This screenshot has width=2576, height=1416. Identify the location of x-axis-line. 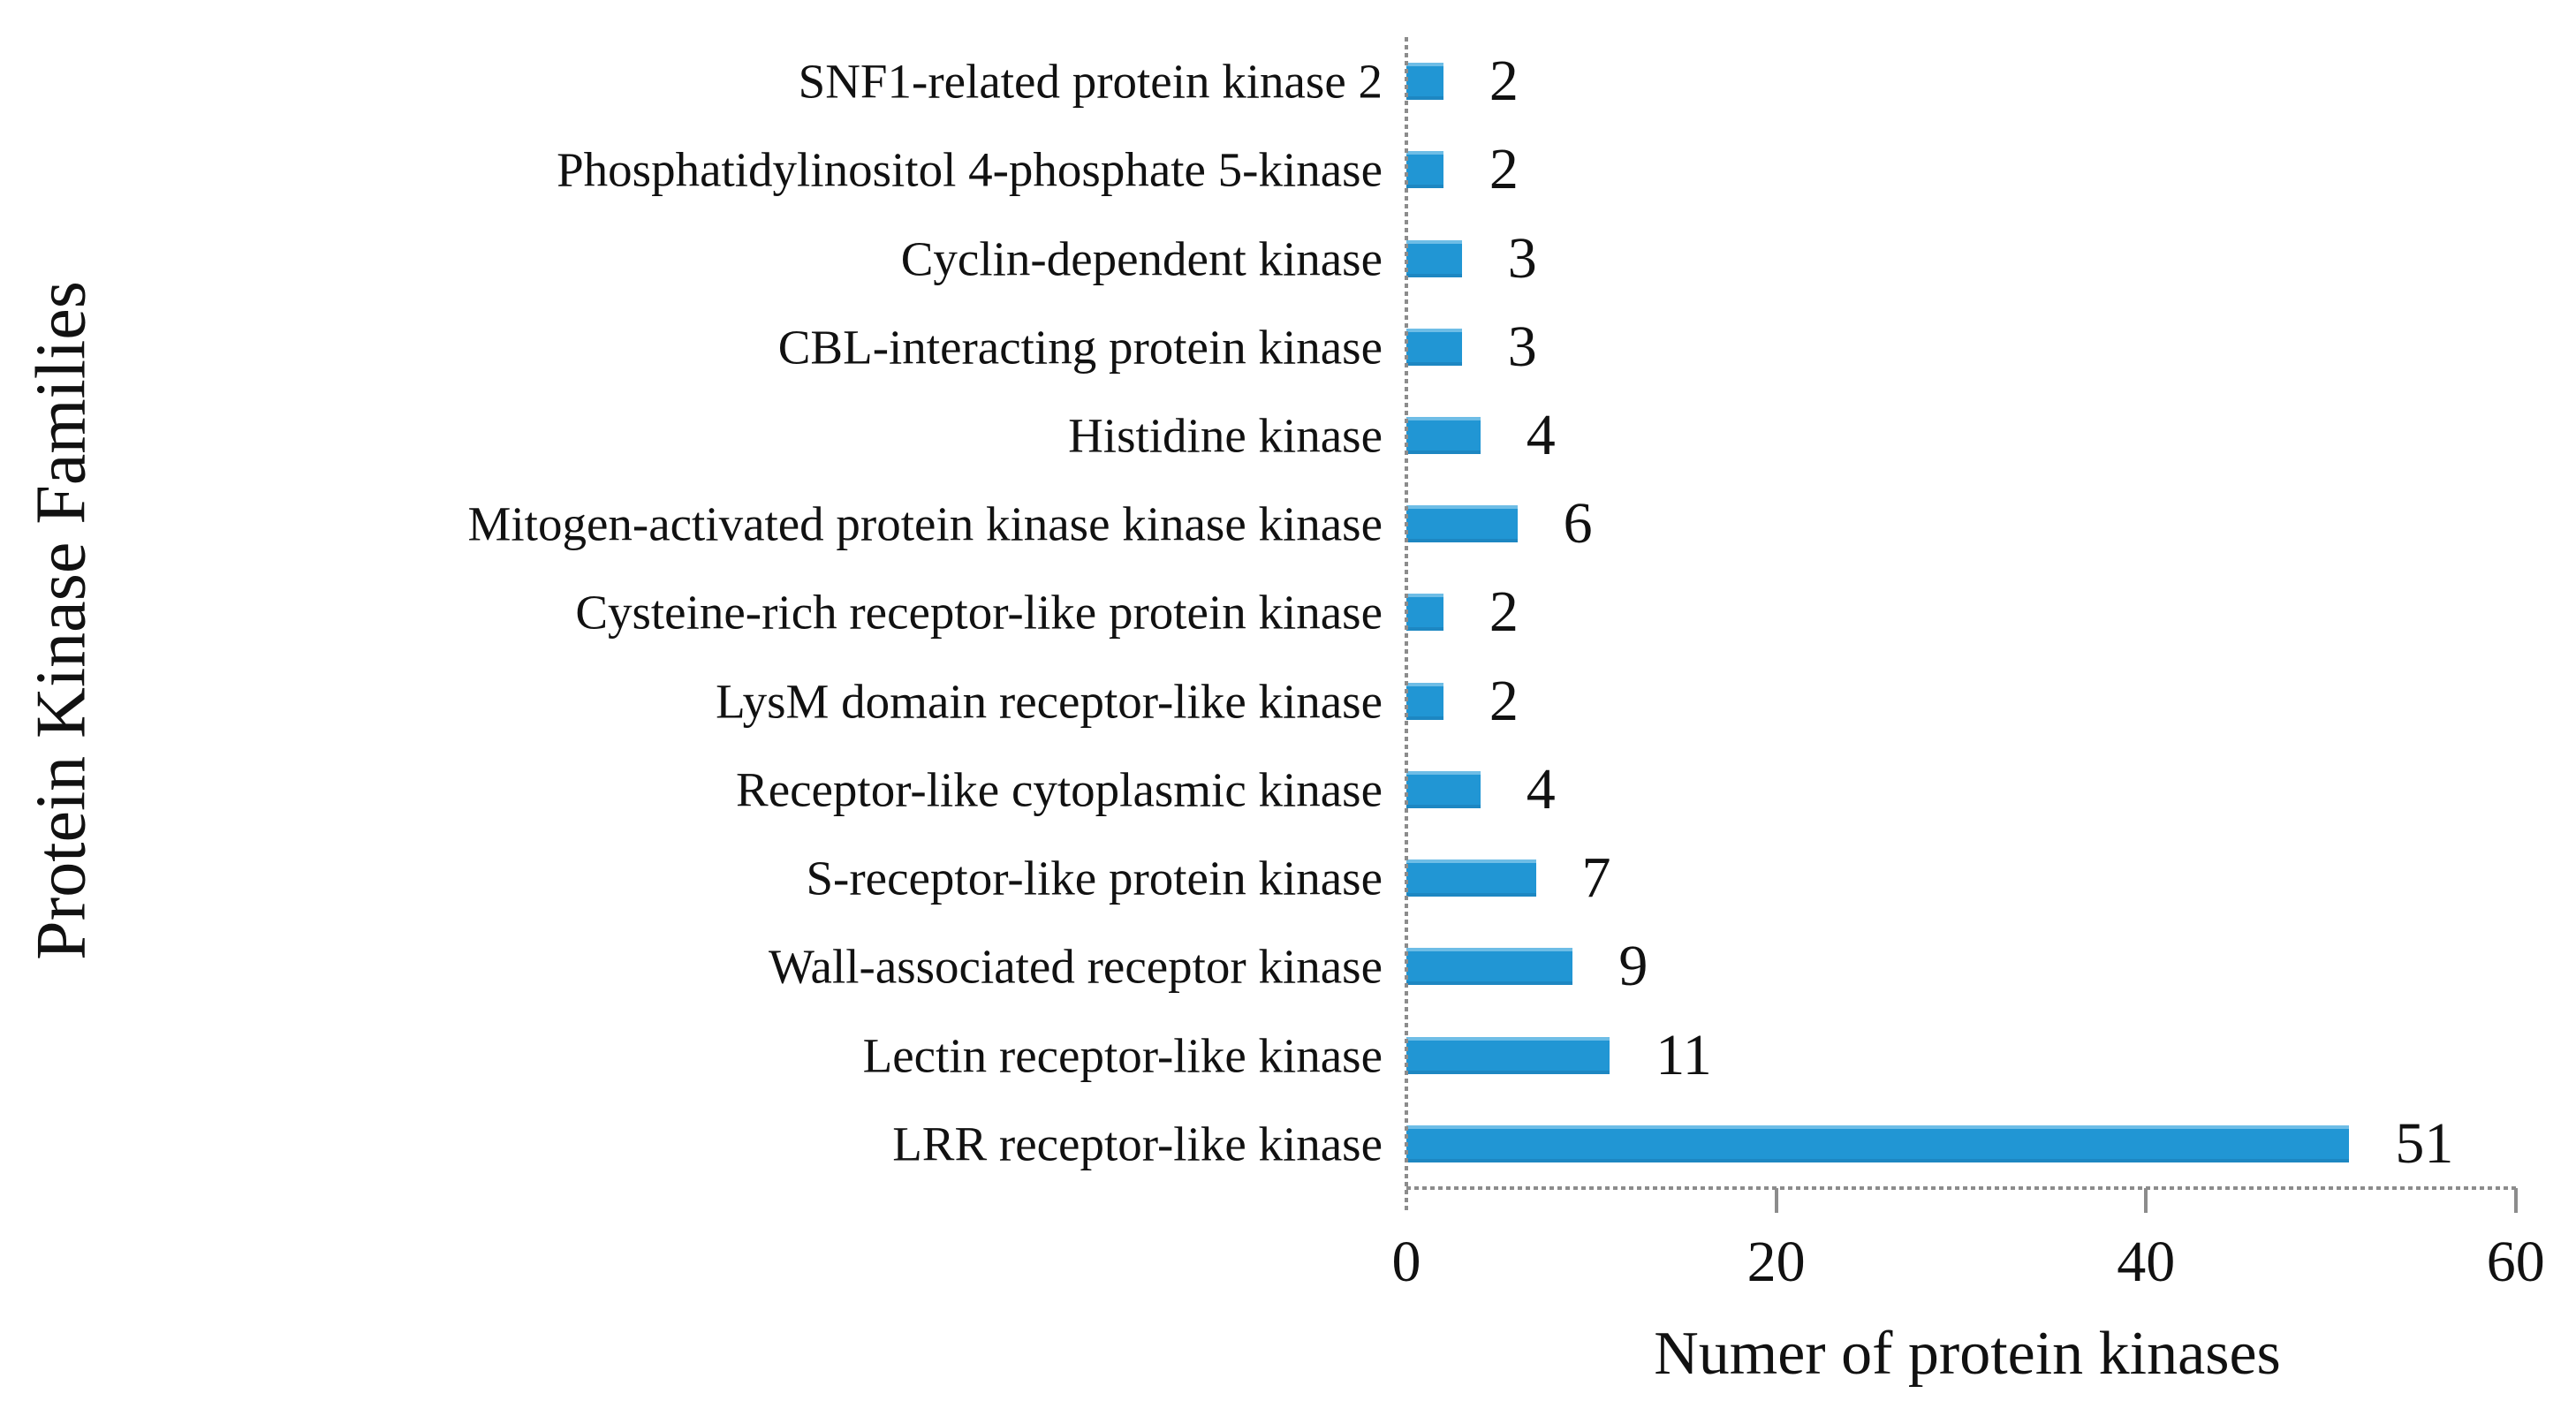
(1962, 1188).